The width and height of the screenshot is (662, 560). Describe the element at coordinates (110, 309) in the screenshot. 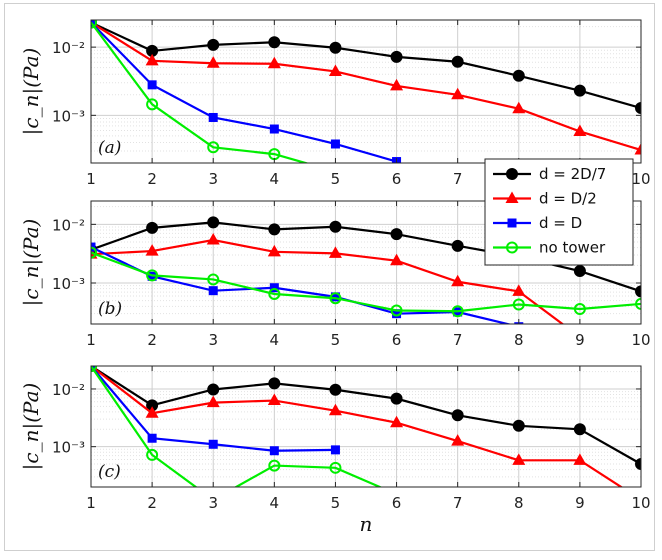

I see `panel-label: (b)` at that location.